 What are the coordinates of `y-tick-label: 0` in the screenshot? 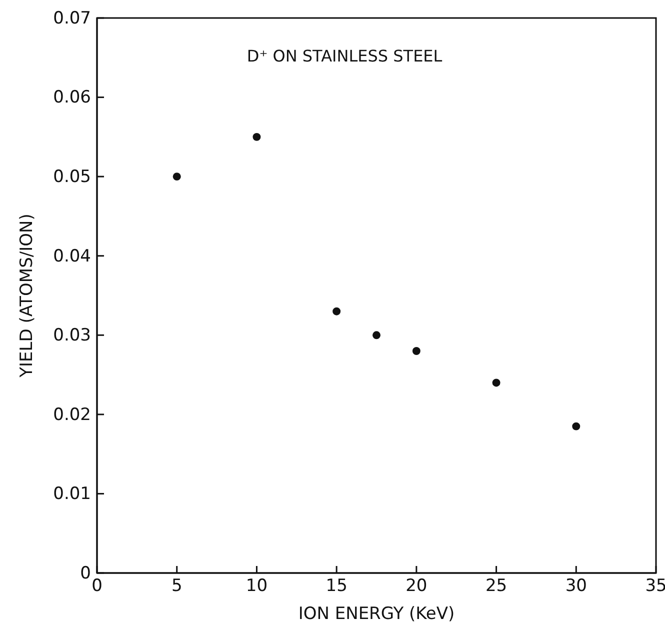 It's located at (85, 573).